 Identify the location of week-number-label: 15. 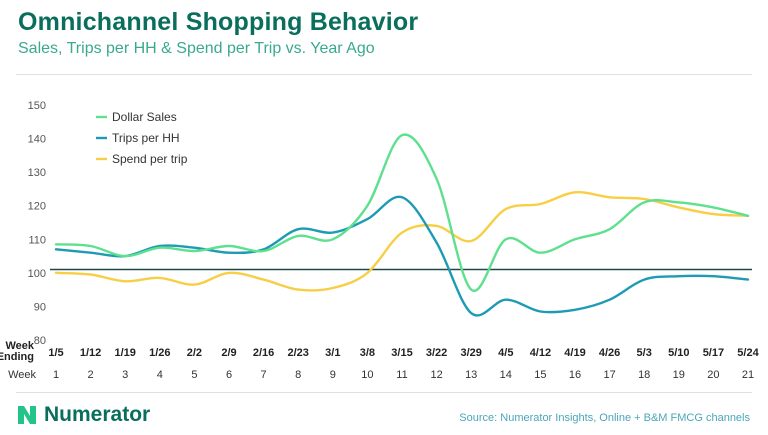
(540, 375).